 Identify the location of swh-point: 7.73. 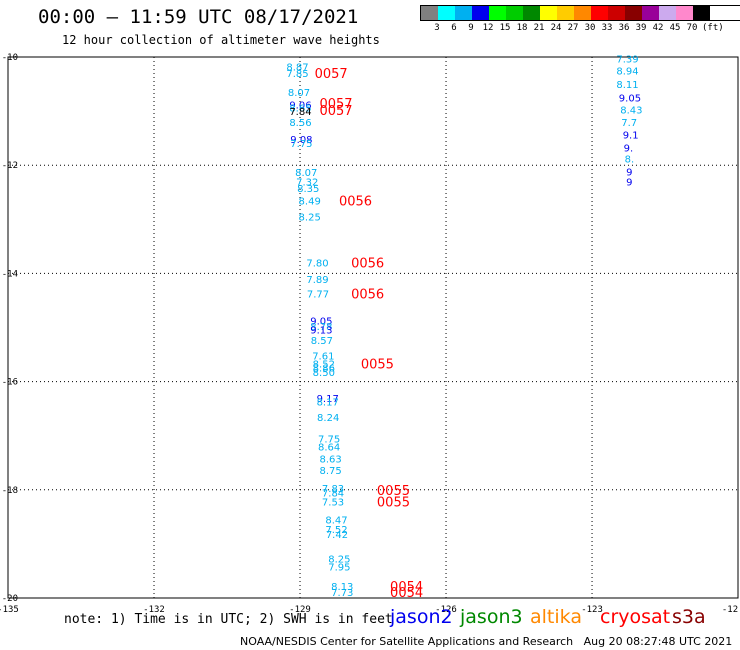
(342, 593).